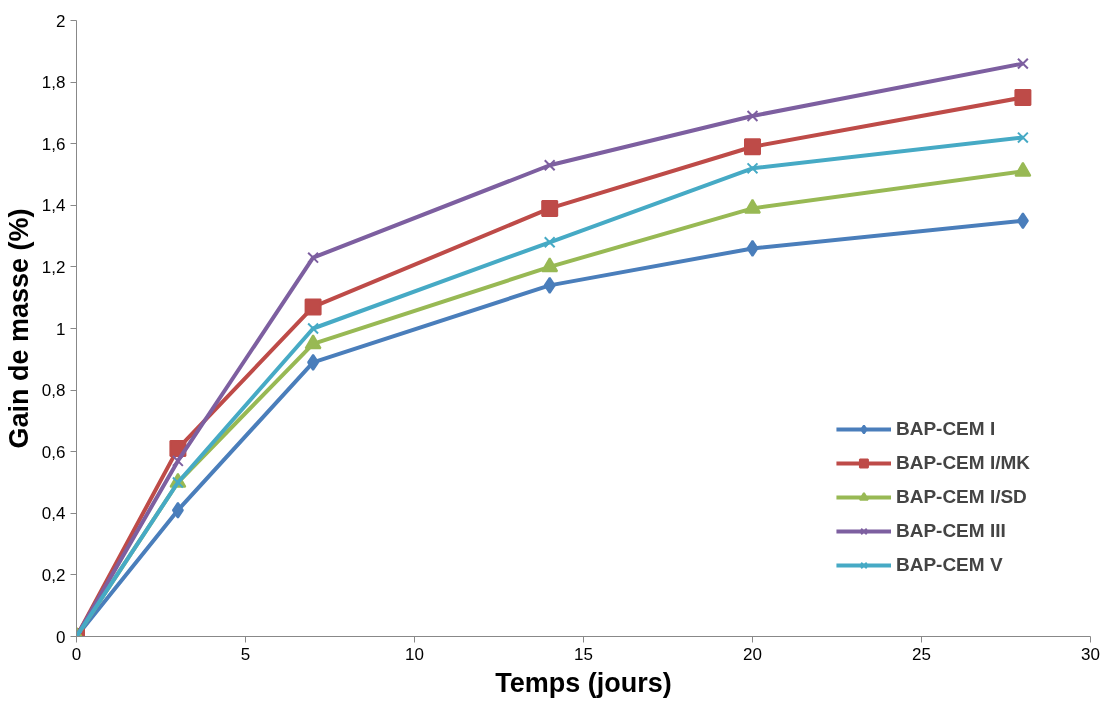 This screenshot has width=1120, height=705. I want to click on x-tick-label: 25, so click(921, 654).